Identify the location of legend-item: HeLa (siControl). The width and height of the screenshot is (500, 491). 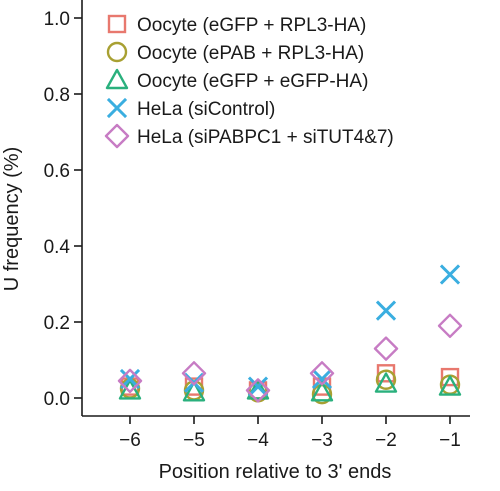
(190, 108).